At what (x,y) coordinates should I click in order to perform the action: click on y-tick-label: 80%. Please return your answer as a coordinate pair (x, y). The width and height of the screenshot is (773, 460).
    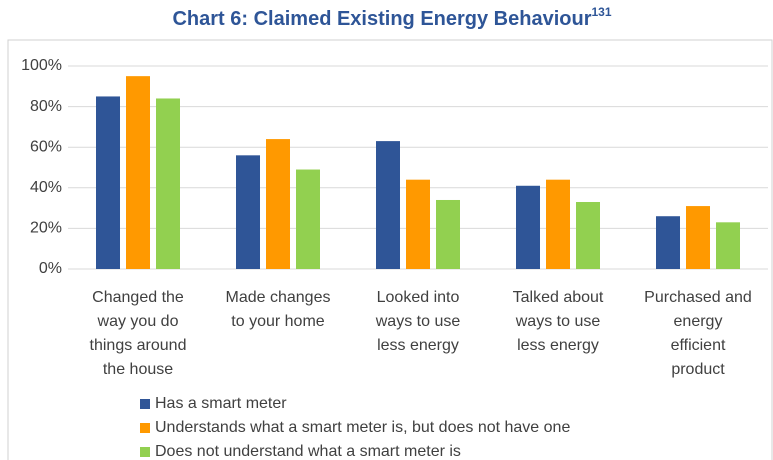
    Looking at the image, I should click on (46, 106).